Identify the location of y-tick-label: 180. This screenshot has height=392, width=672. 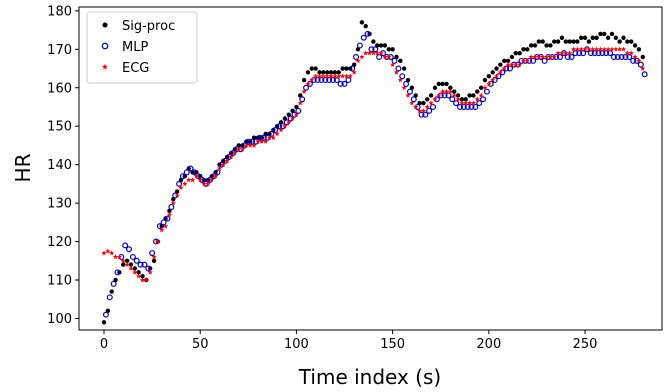
(59, 11).